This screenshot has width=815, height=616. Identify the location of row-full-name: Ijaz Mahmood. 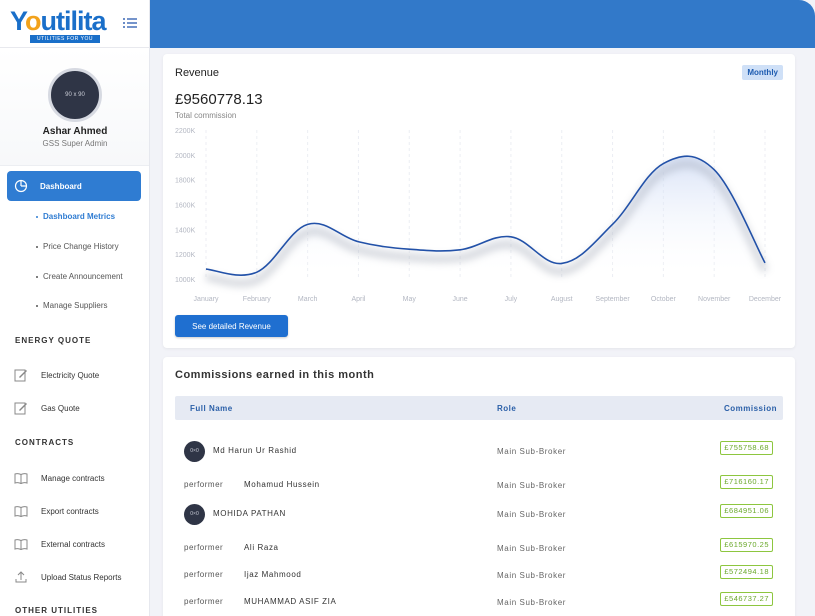
(273, 574).